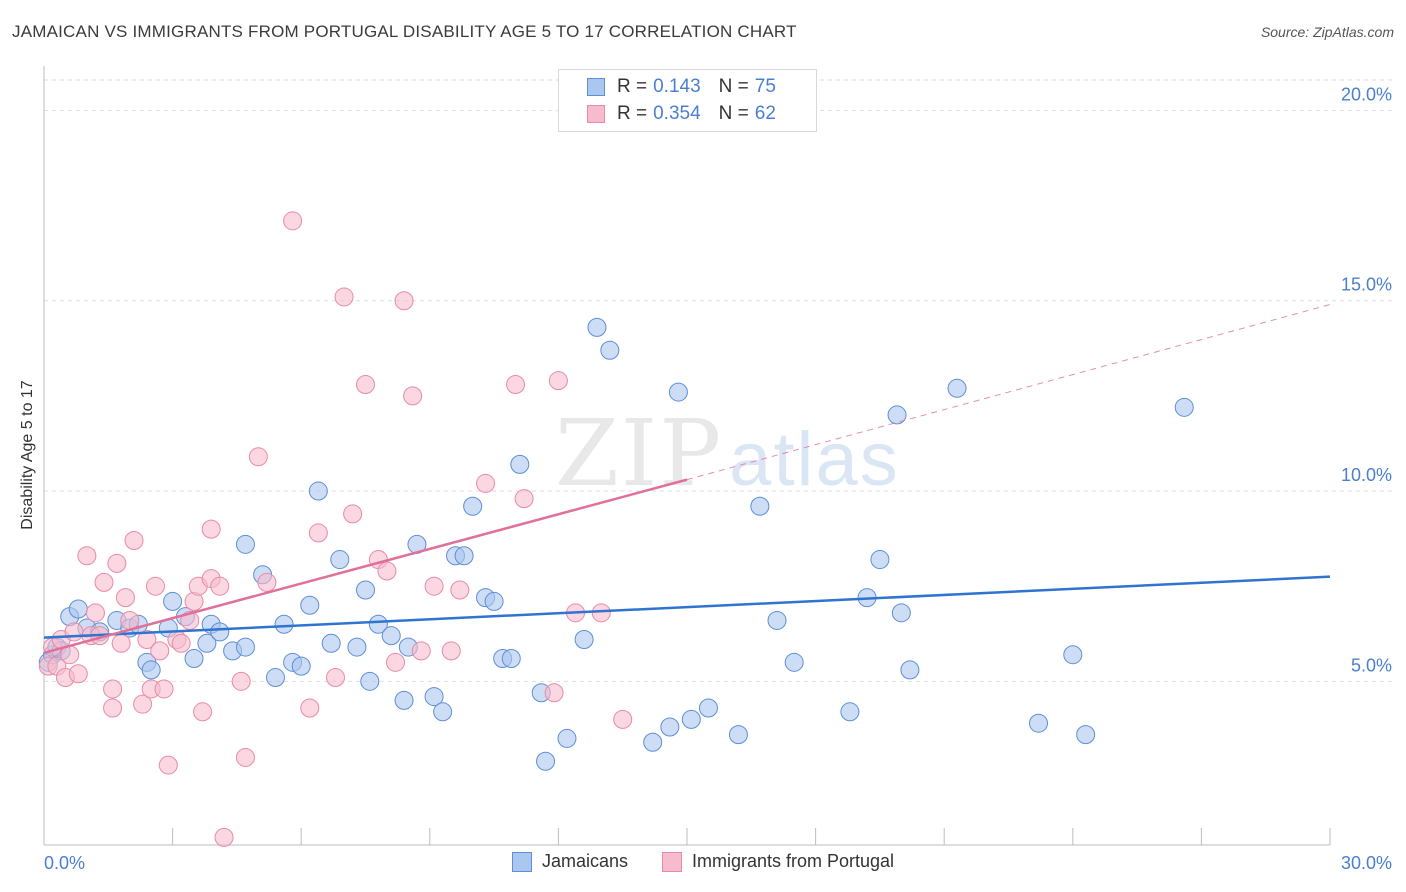  Describe the element at coordinates (765, 113) in the screenshot. I see `legend-n-value: 62` at that location.